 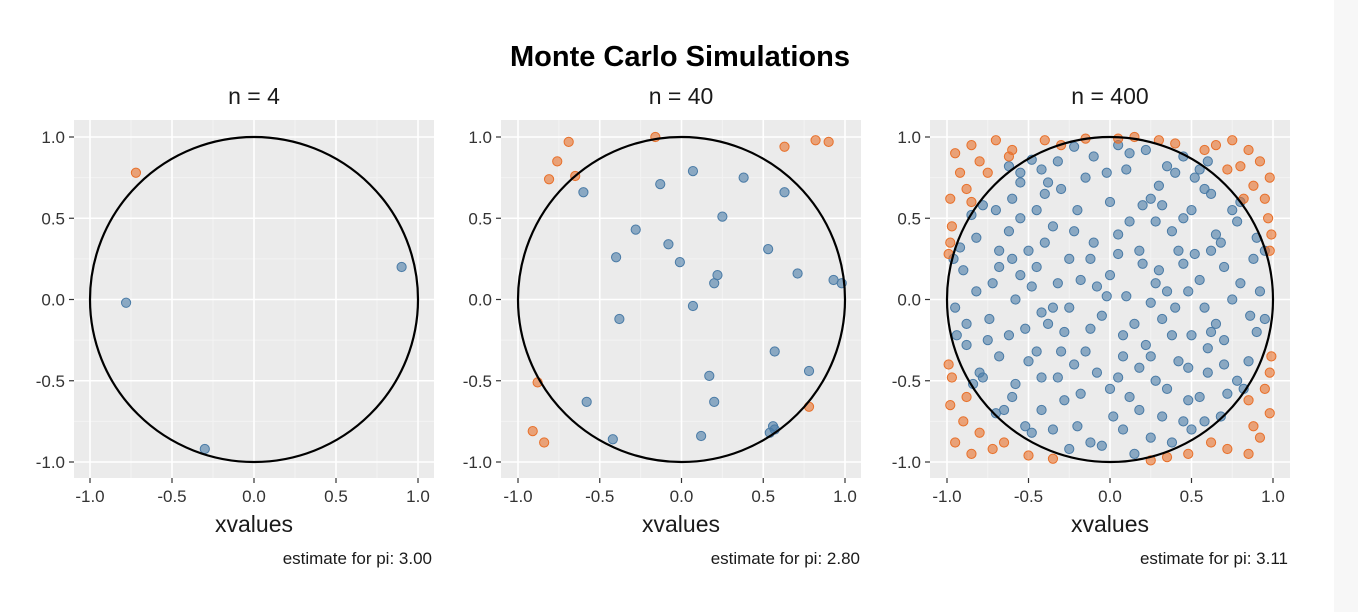 I want to click on panel-2-points, so click(x=687, y=289).